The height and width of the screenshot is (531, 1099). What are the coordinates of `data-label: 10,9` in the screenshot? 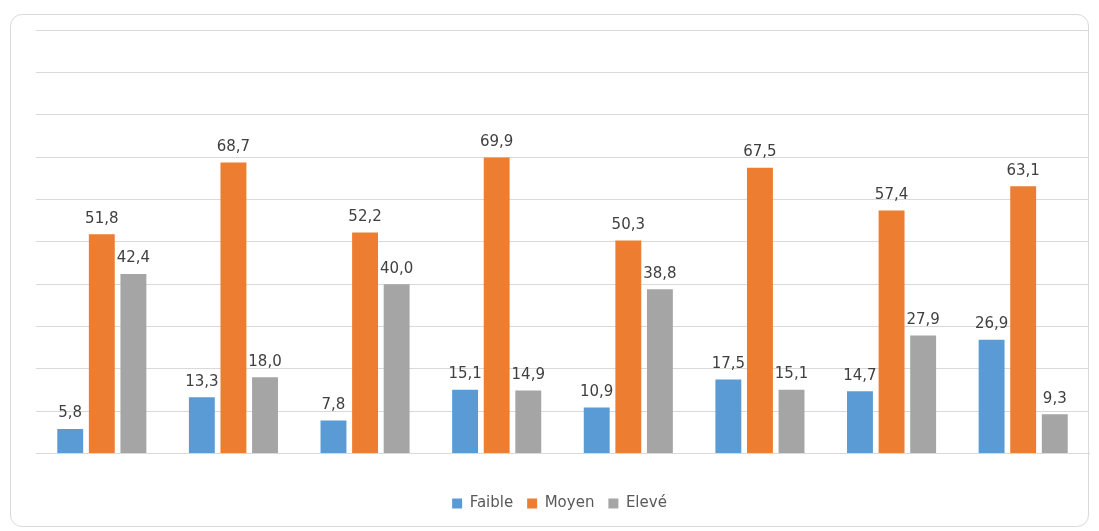 It's located at (597, 390).